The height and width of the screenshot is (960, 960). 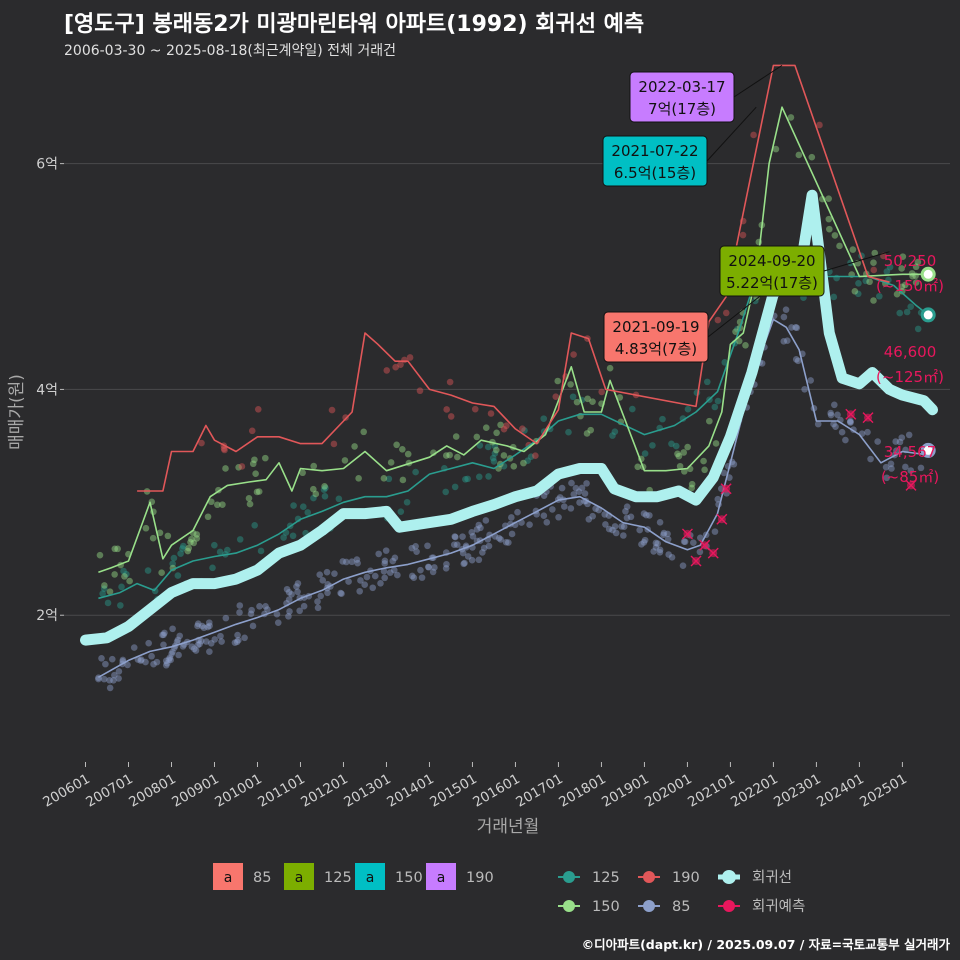 What do you see at coordinates (681, 907) in the screenshot?
I see `legend-line-label: 85` at bounding box center [681, 907].